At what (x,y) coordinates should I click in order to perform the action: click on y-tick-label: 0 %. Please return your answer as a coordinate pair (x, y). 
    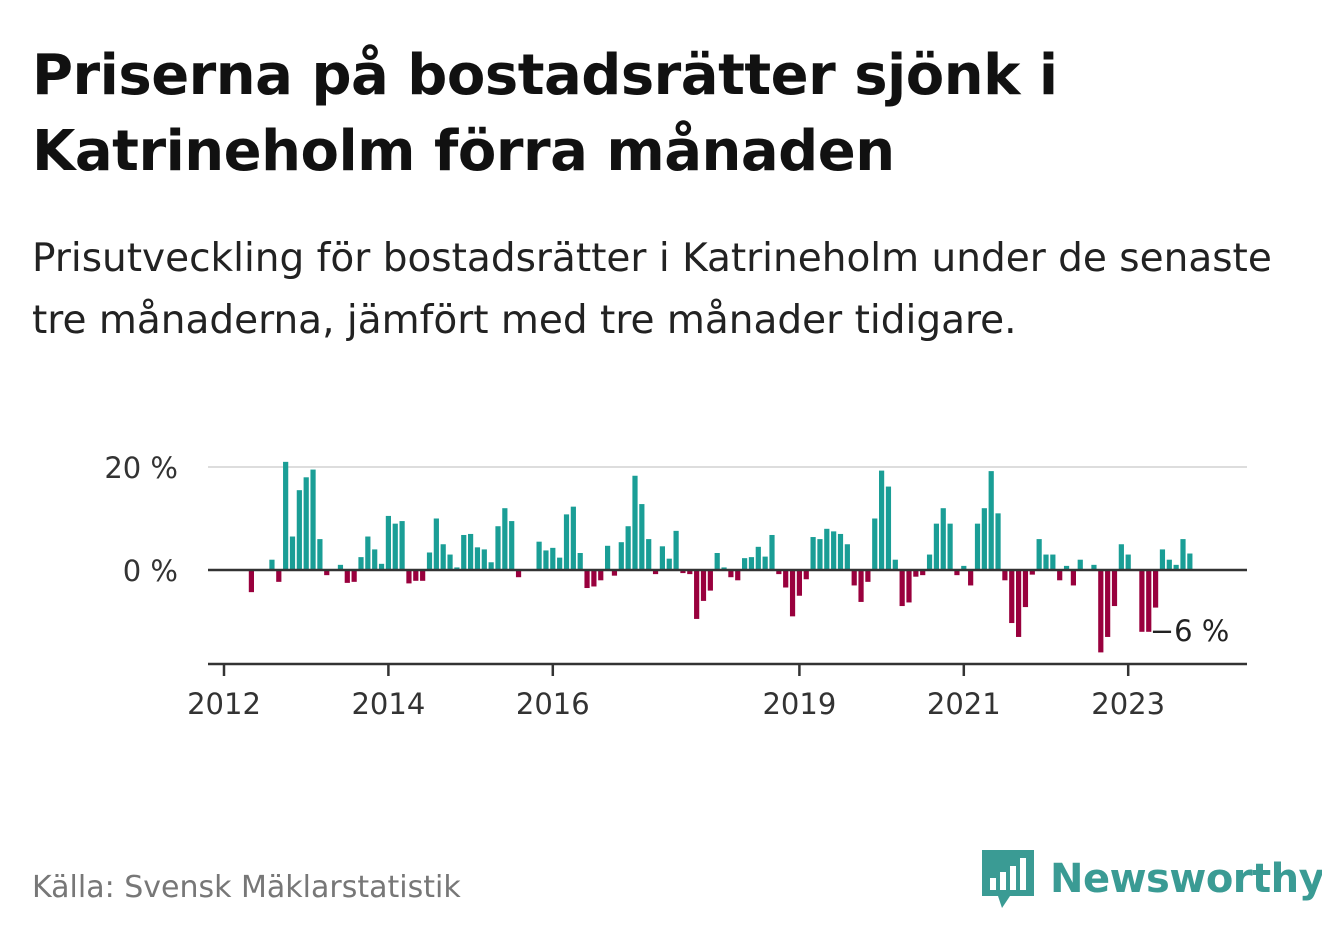
    Looking at the image, I should click on (150, 571).